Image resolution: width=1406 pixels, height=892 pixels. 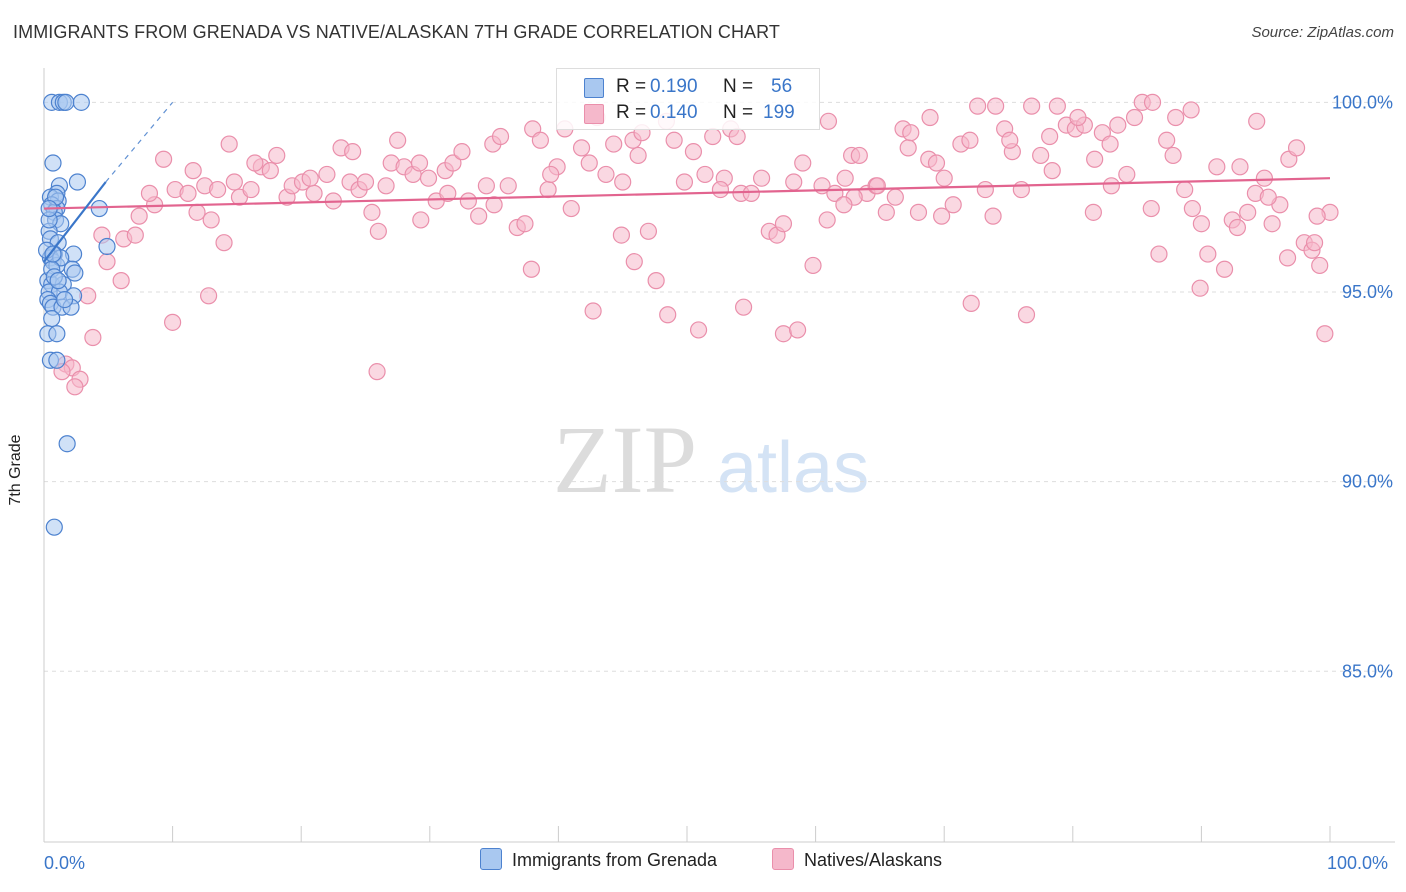 What do you see at coordinates (594, 88) in the screenshot?
I see `legend-swatch-grenada` at bounding box center [594, 88].